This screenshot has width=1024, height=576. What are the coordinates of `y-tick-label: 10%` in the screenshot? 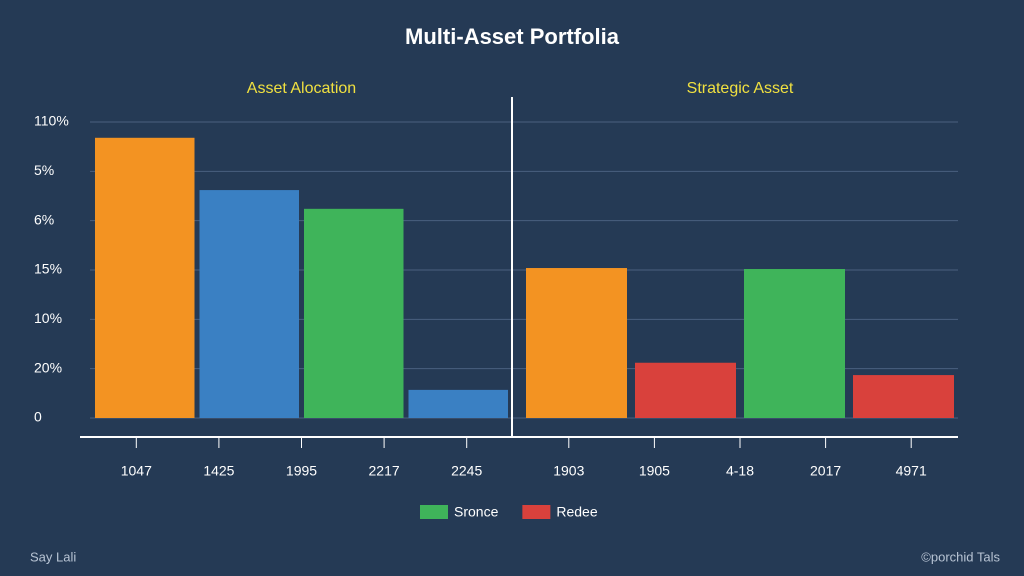 It's located at (48, 318).